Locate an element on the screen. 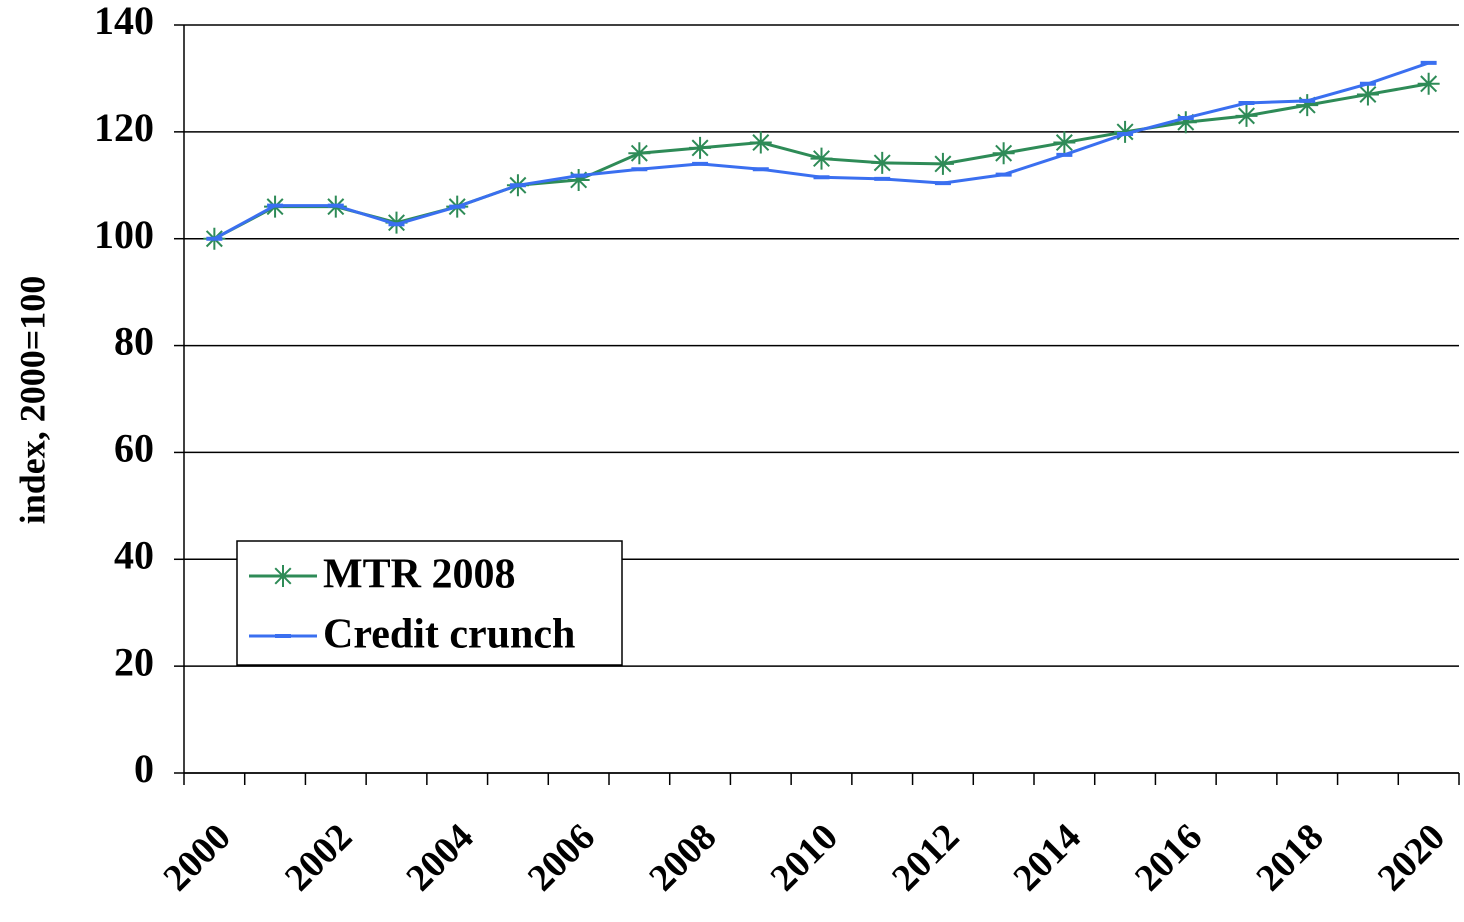  y-tick-label: 40 is located at coordinates (134, 554).